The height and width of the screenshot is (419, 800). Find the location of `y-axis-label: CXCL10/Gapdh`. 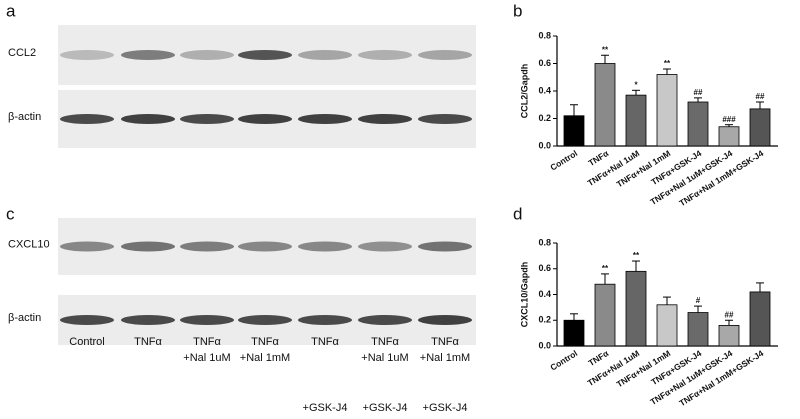

y-axis-label: CXCL10/Gapdh is located at coordinates (524, 295).